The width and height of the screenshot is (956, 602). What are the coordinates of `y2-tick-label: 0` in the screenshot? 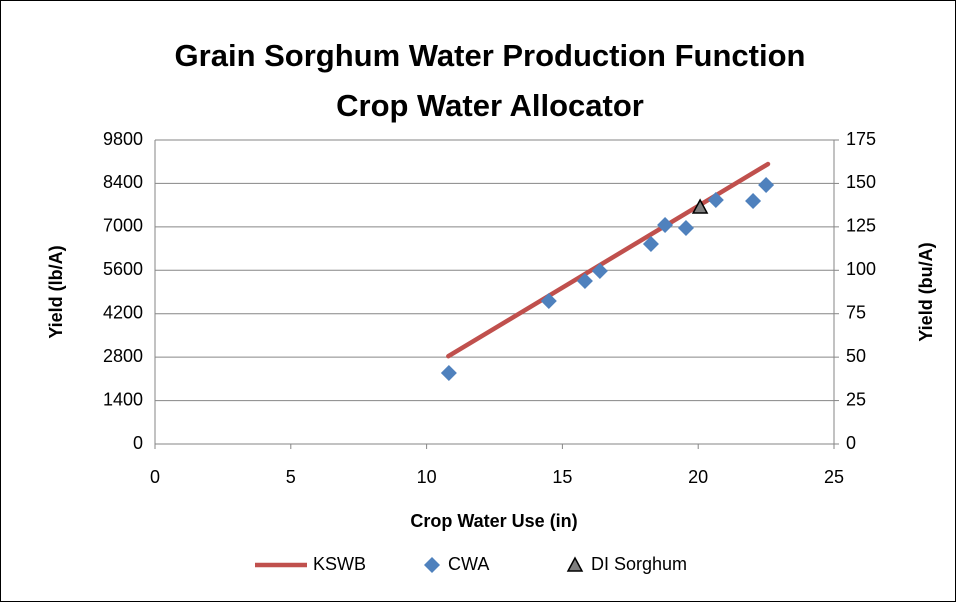 It's located at (851, 443).